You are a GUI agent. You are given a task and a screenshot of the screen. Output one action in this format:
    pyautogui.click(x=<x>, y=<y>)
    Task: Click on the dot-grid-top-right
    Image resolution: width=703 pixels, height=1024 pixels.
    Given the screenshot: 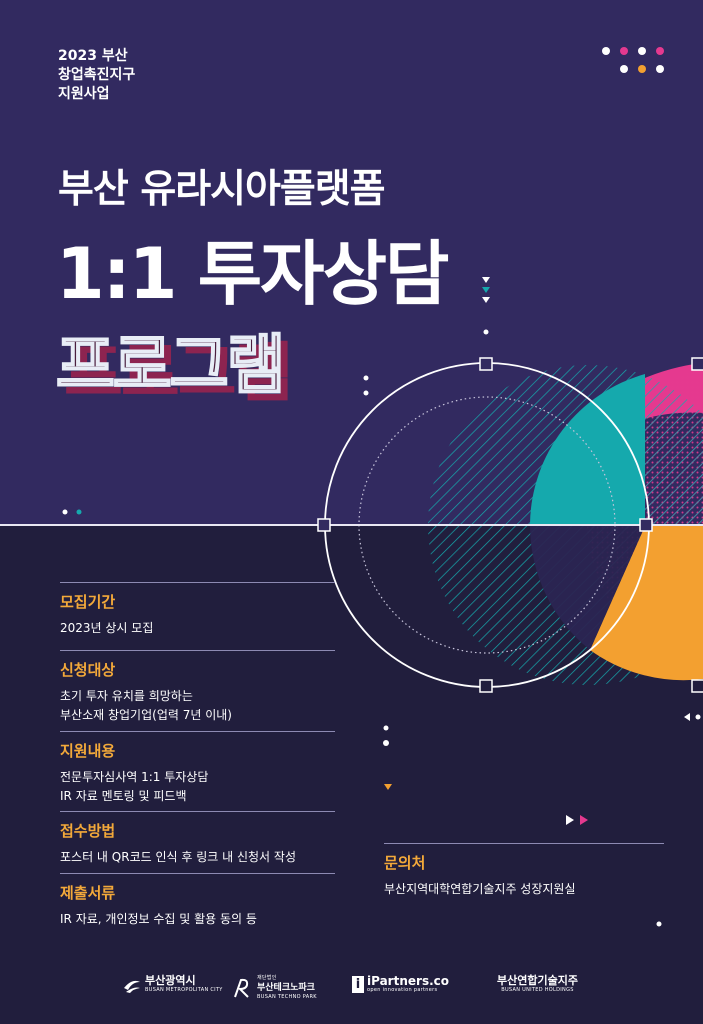 What is the action you would take?
    pyautogui.click(x=633, y=60)
    